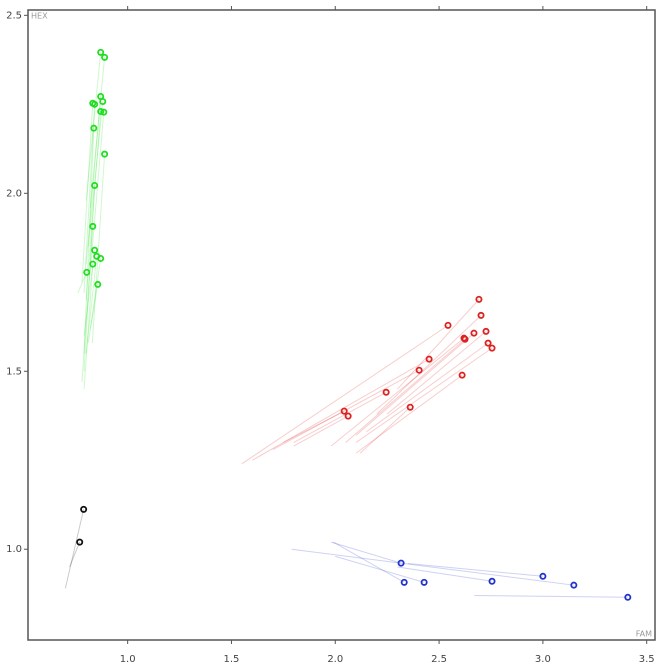 The width and height of the screenshot is (669, 669). I want to click on y-tick-label: 1.0, so click(14, 549).